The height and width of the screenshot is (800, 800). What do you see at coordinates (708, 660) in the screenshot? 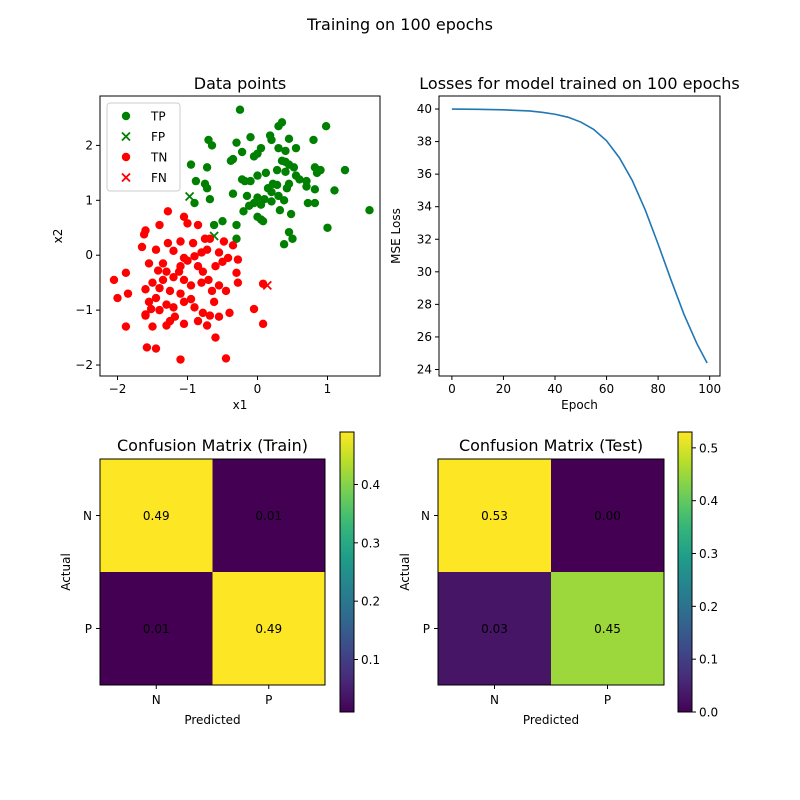
I see `cm-test-colorbar-tick-label: 0.1` at bounding box center [708, 660].